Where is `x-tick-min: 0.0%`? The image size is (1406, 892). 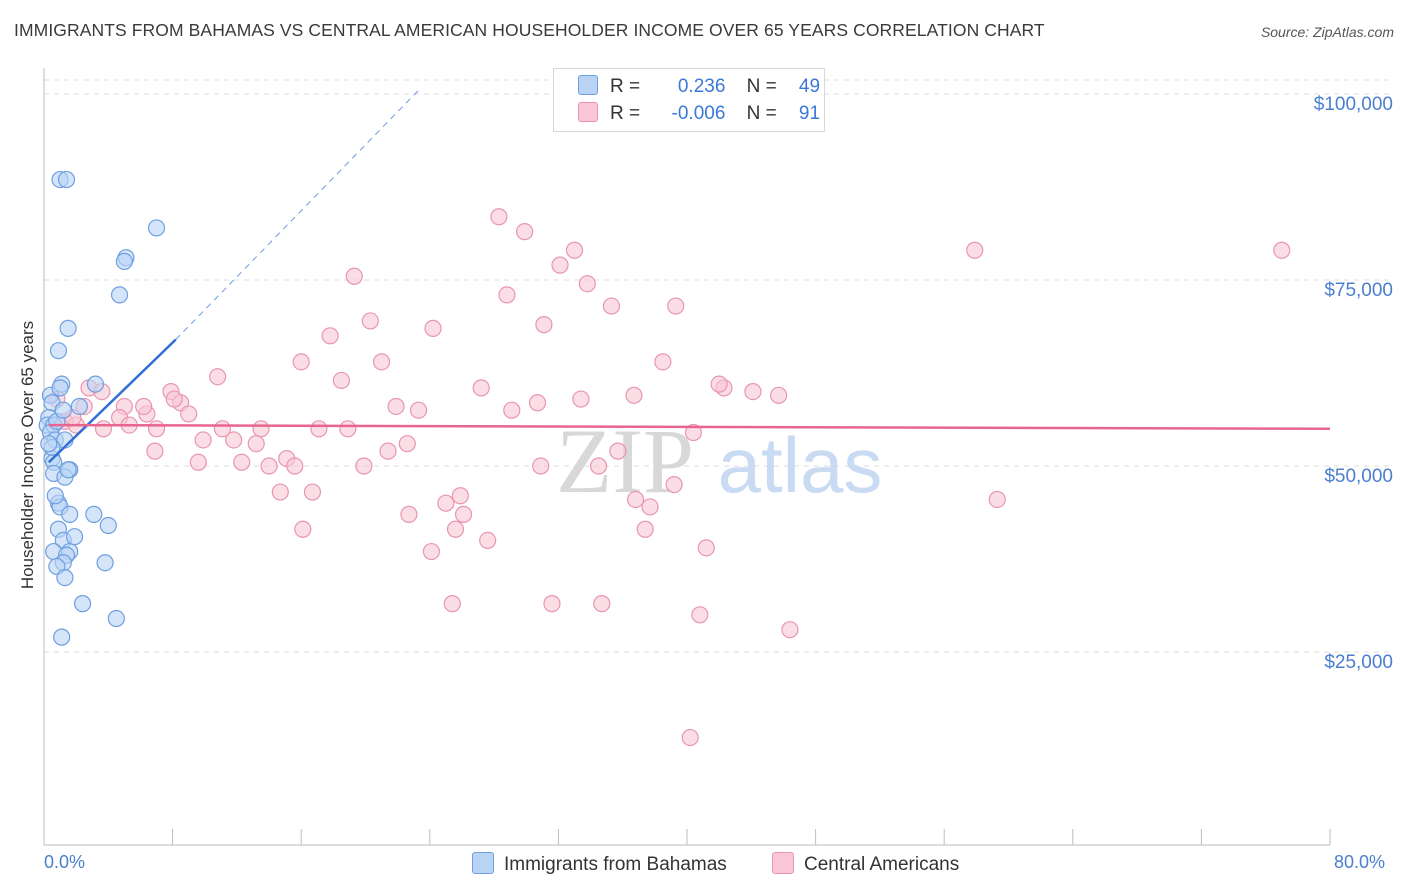 x-tick-min: 0.0% is located at coordinates (65, 862).